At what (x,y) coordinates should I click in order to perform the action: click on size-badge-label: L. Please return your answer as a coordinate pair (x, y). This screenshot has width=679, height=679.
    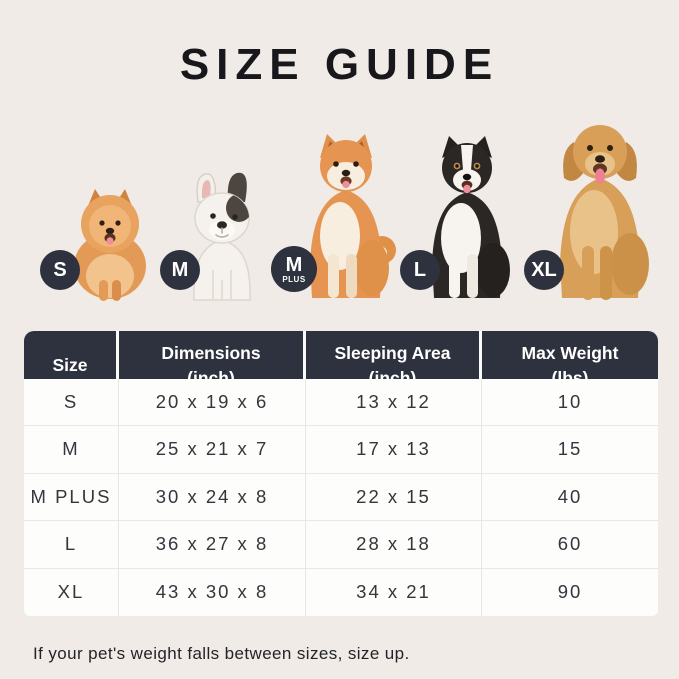
    Looking at the image, I should click on (420, 270).